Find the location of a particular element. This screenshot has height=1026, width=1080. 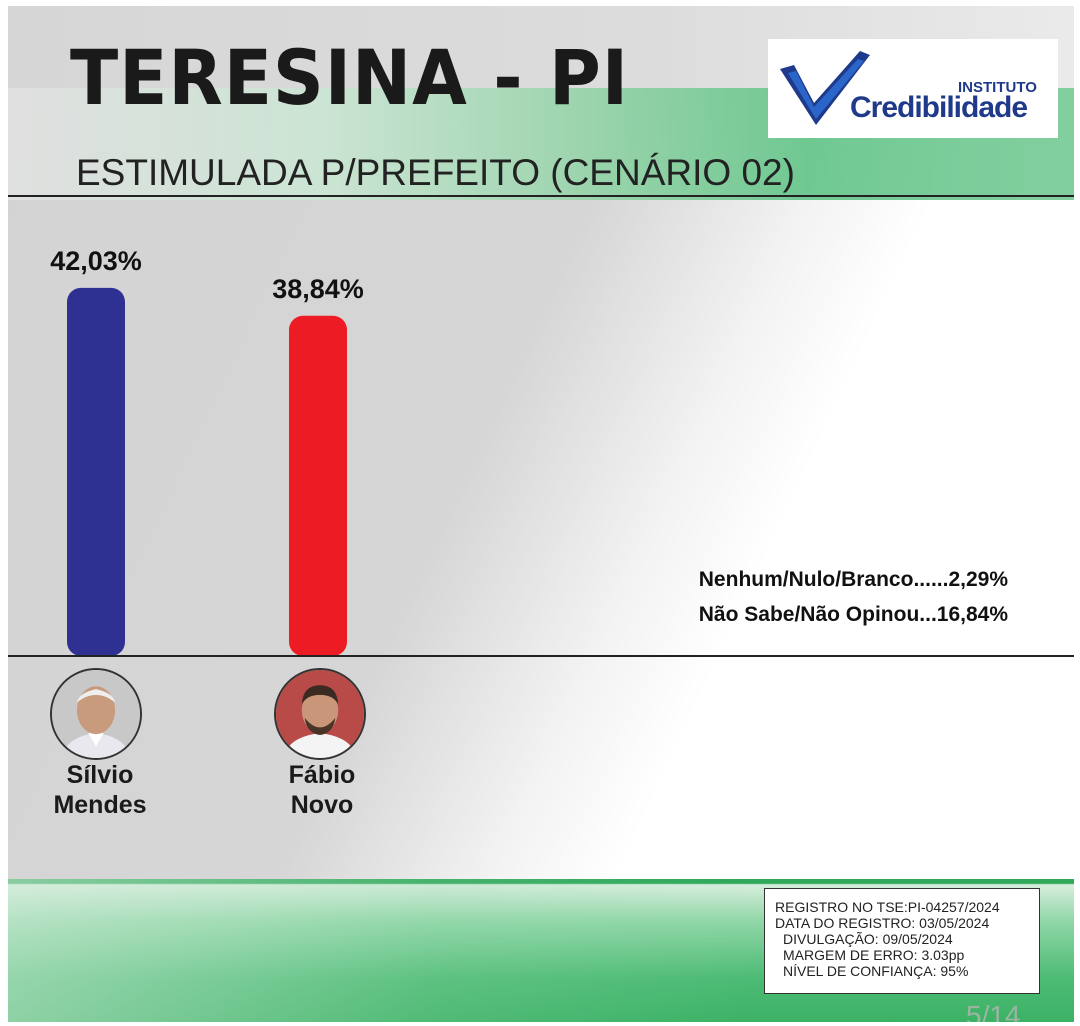

registration-number: REGISTRO NO TSE:PI-04257/2024 is located at coordinates (887, 907).